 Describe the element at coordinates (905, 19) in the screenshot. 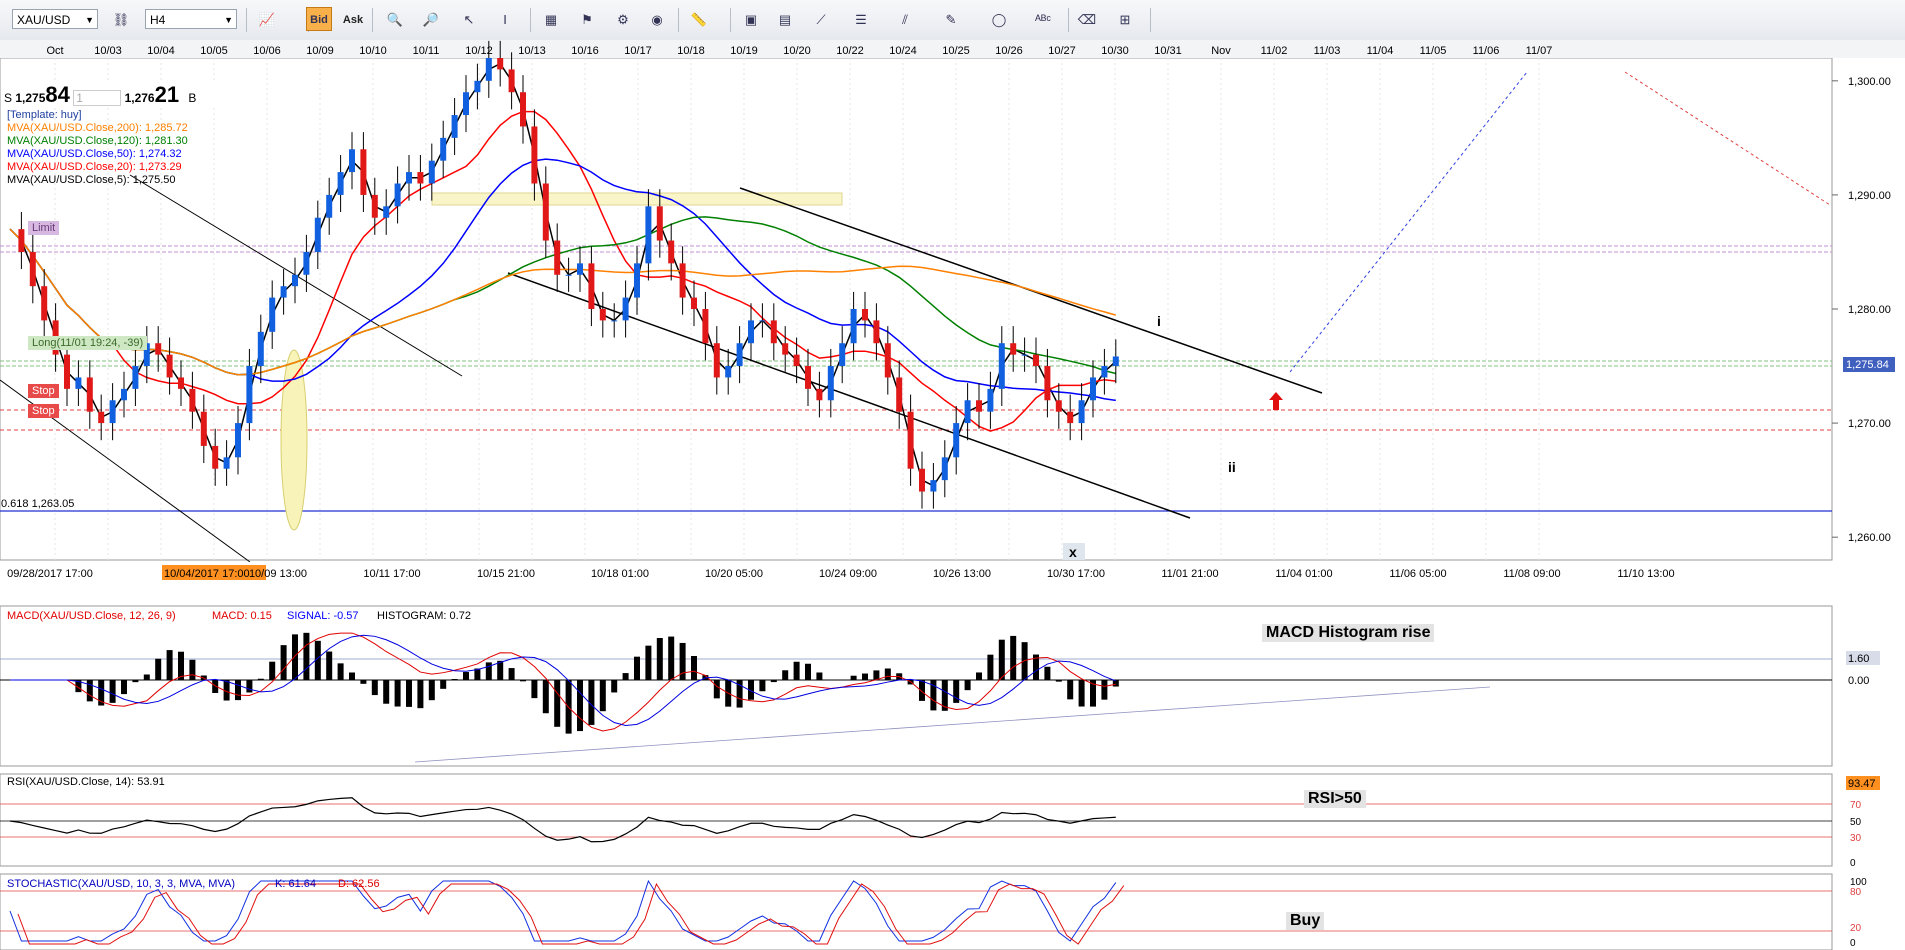

I see `channel-icon: ⫽` at that location.